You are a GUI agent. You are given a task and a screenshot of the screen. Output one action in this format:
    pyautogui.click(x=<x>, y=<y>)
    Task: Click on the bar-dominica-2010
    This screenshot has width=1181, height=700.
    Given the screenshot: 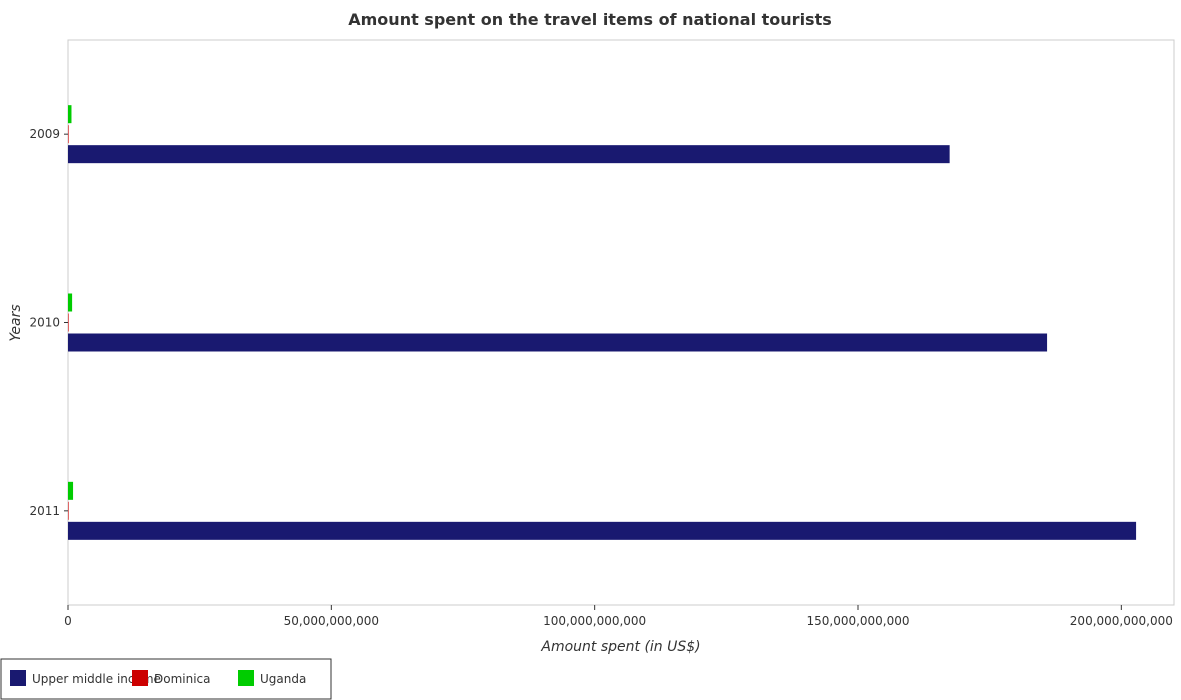 What is the action you would take?
    pyautogui.click(x=68, y=322)
    